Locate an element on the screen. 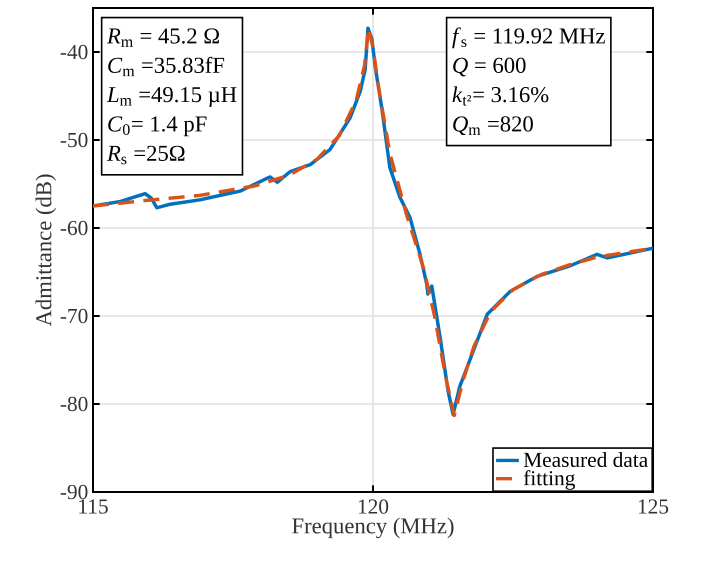  annotation: L$_{m}$ =49.15 µH is located at coordinates (171, 97).